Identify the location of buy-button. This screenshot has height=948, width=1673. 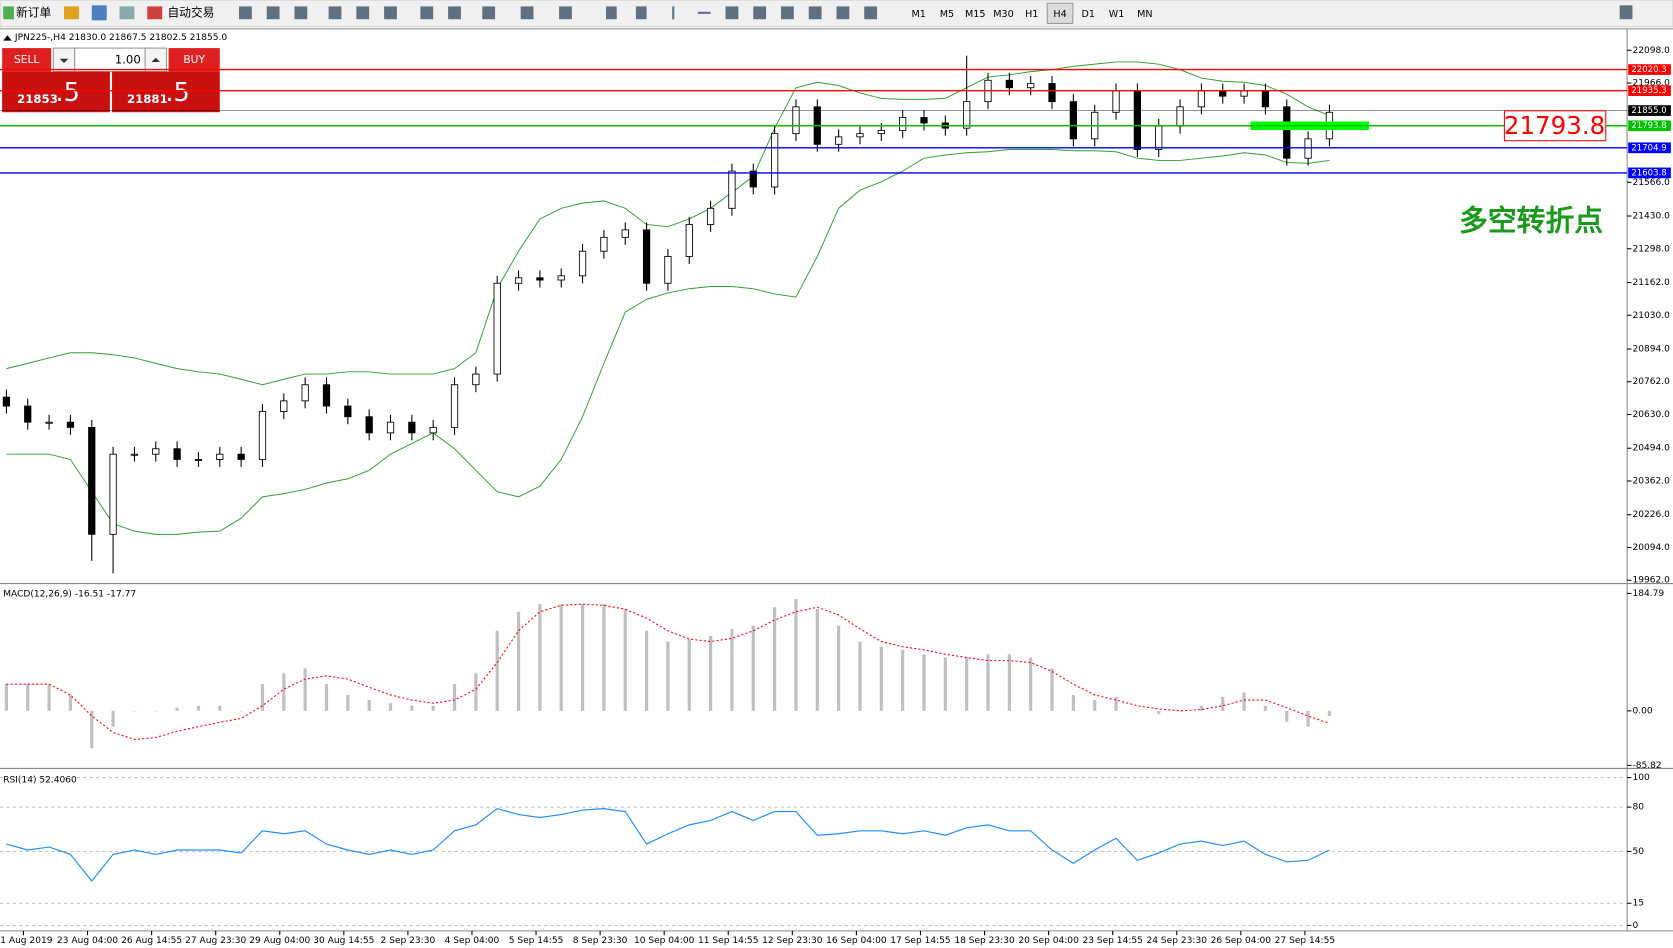
(194, 60).